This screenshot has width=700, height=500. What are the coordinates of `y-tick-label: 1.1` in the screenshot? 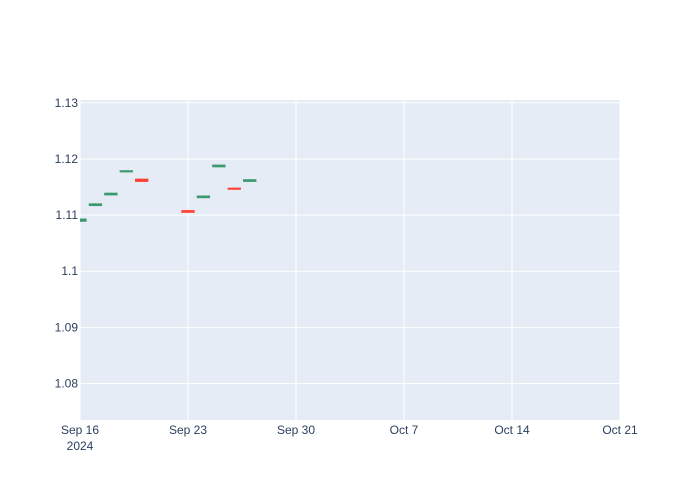 It's located at (69, 271).